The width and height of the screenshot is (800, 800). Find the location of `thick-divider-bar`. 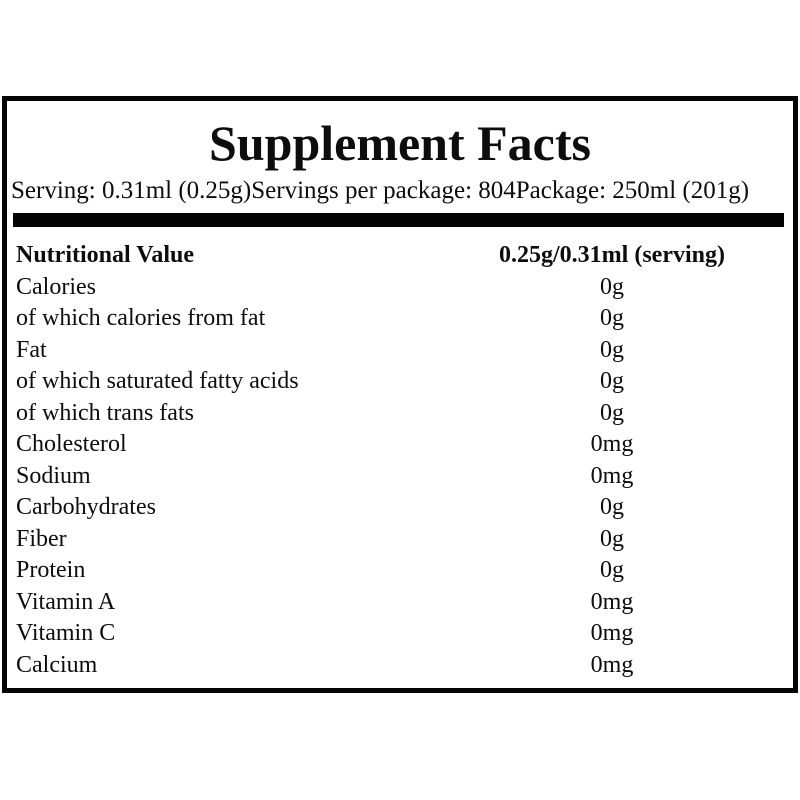

thick-divider-bar is located at coordinates (398, 220).